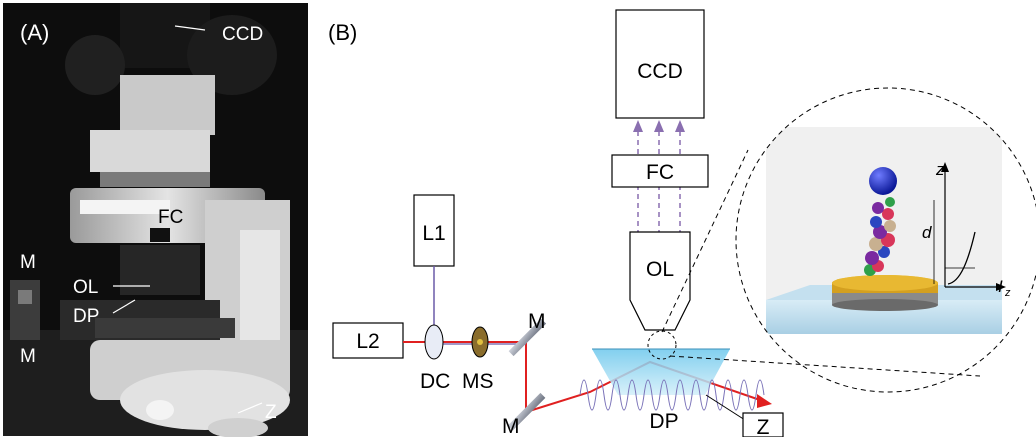  Describe the element at coordinates (28, 262) in the screenshot. I see `photo-label-m-top: M` at that location.